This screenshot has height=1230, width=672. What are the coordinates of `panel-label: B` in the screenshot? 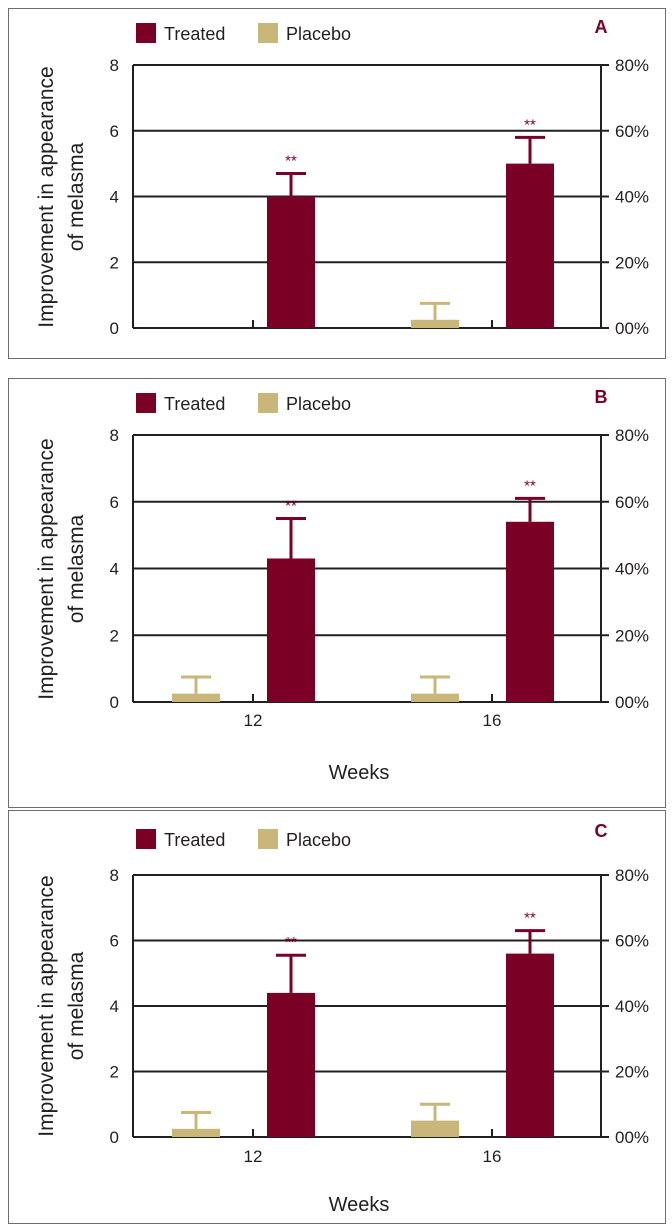 It's located at (601, 397).